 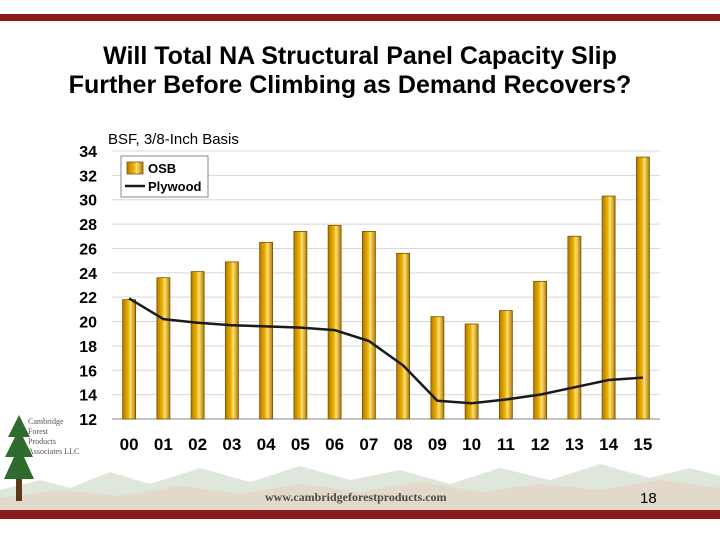 What do you see at coordinates (88, 396) in the screenshot?
I see `y-tick-label: 14` at bounding box center [88, 396].